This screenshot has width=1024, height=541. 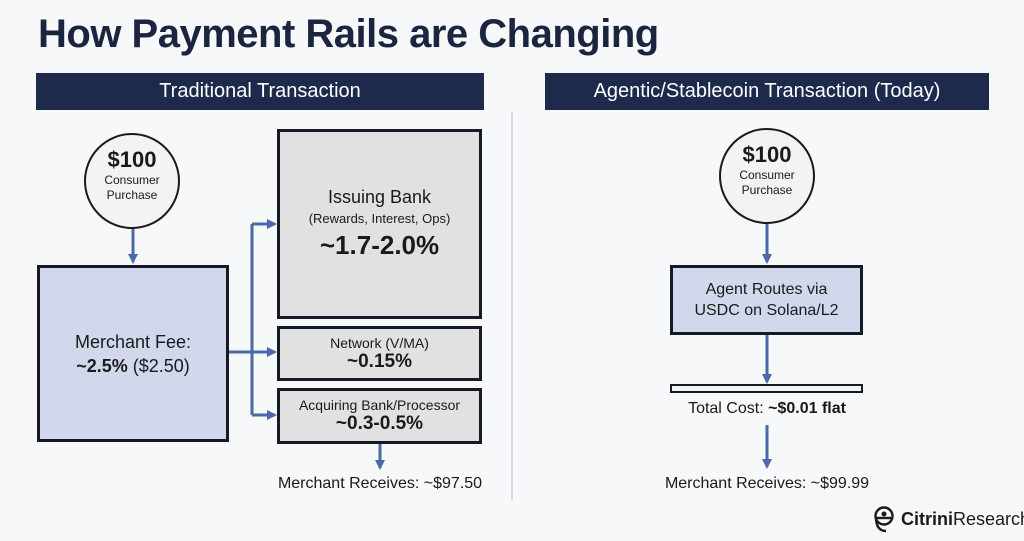 I want to click on consumer-purchase-circle-right: $100 Consumer Purchase, so click(x=767, y=176).